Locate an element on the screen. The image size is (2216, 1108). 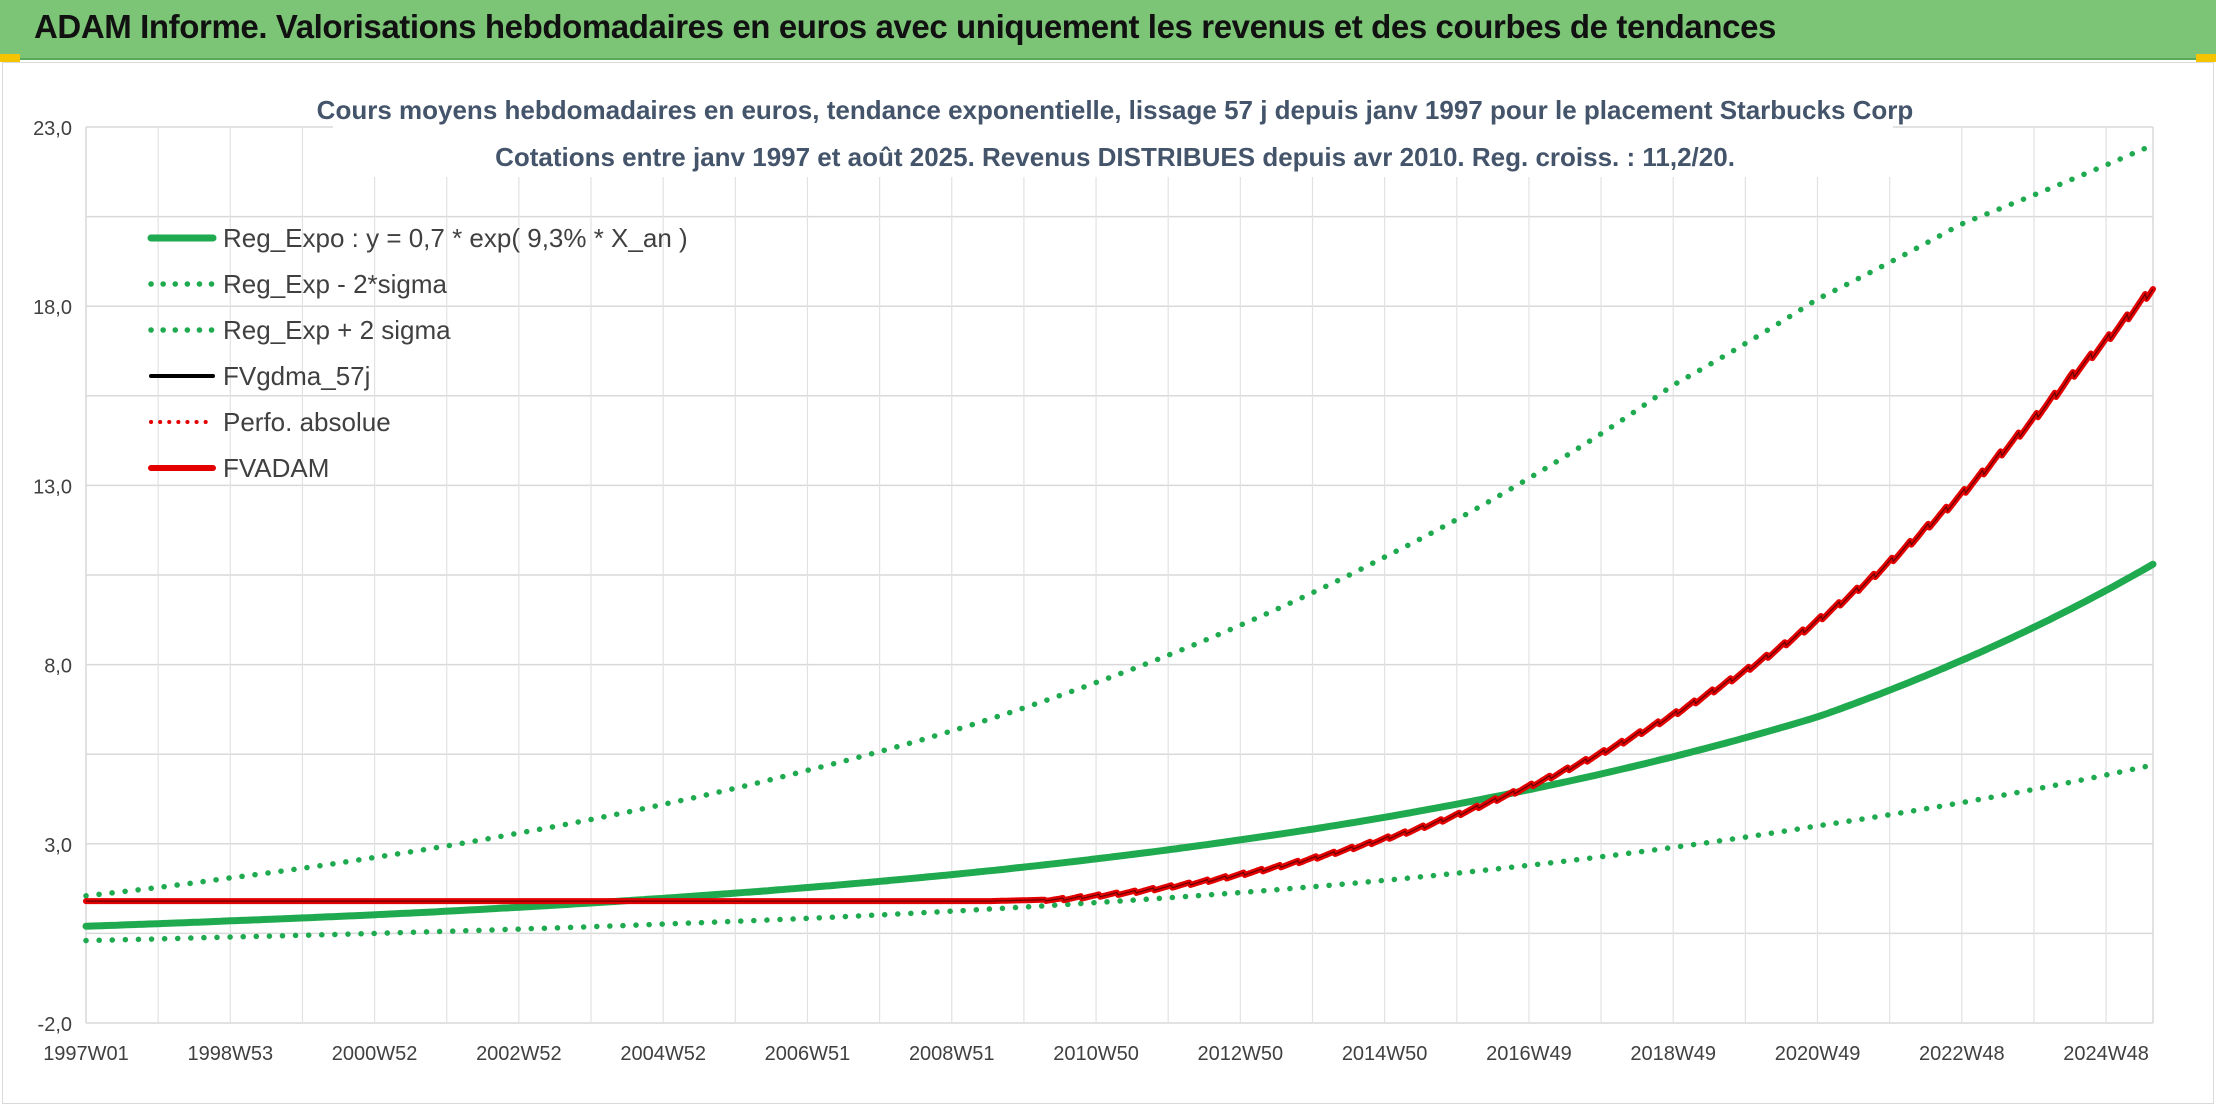
legend-label: FVgdma_57j is located at coordinates (296, 376).